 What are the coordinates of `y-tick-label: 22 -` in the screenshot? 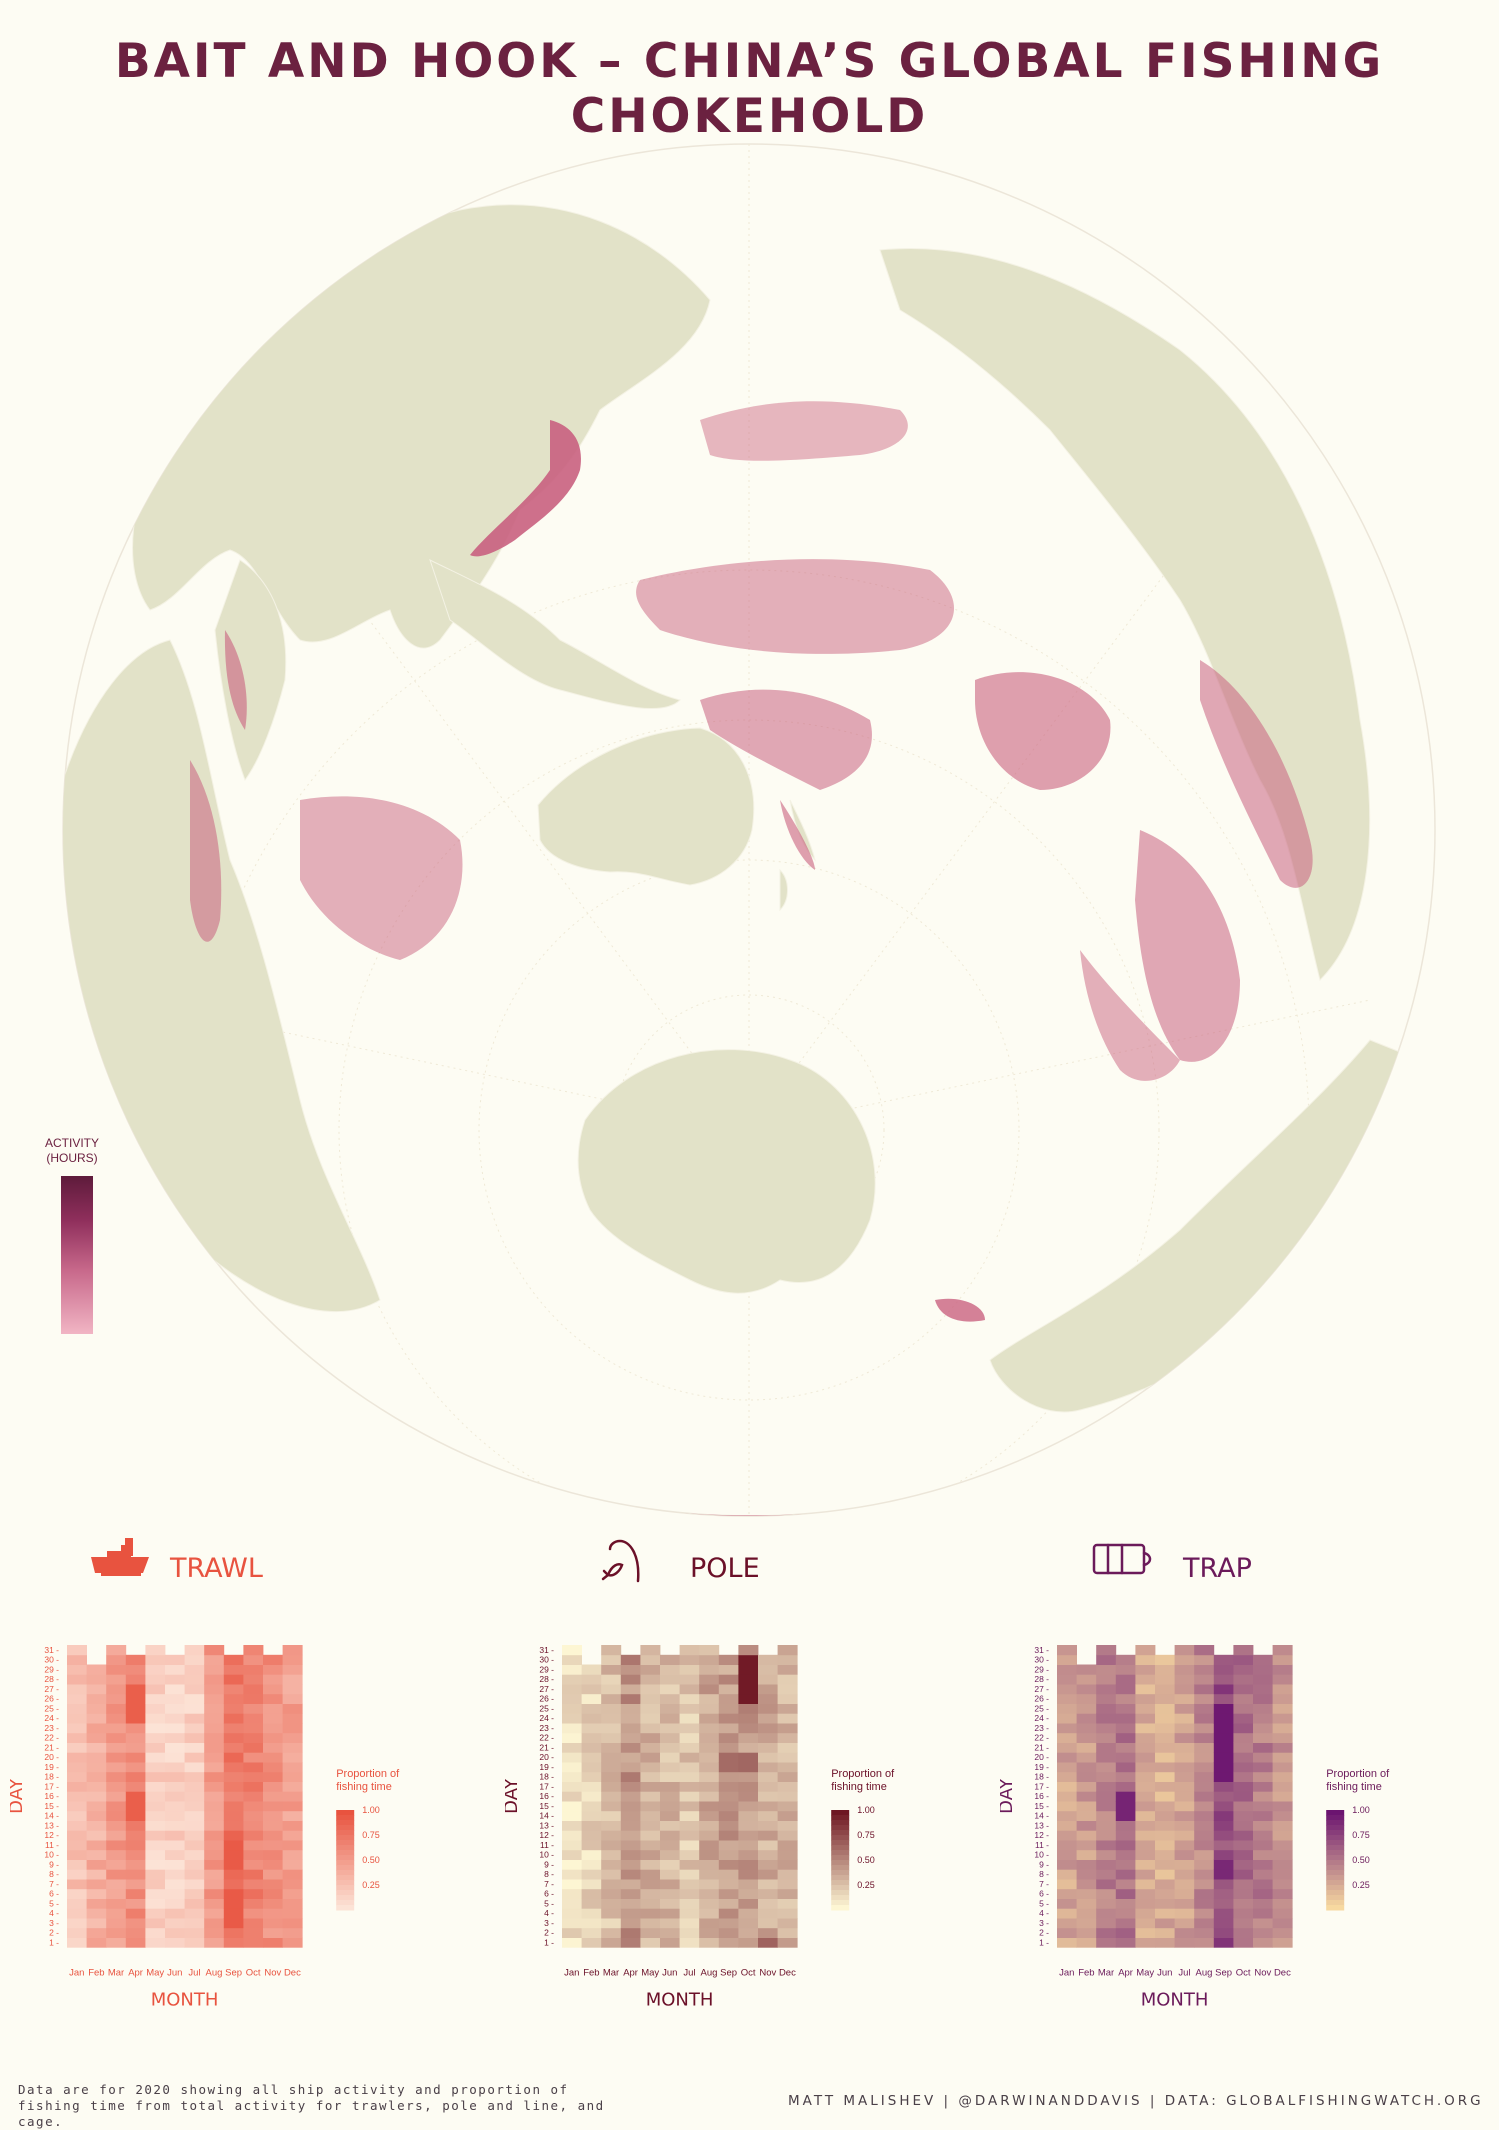 It's located at (51, 1738).